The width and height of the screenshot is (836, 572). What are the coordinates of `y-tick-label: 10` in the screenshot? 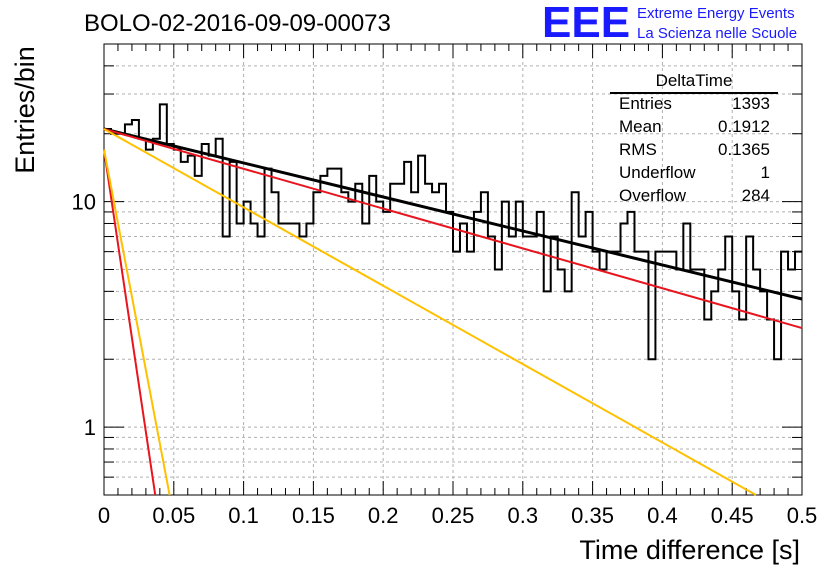 It's located at (84, 202).